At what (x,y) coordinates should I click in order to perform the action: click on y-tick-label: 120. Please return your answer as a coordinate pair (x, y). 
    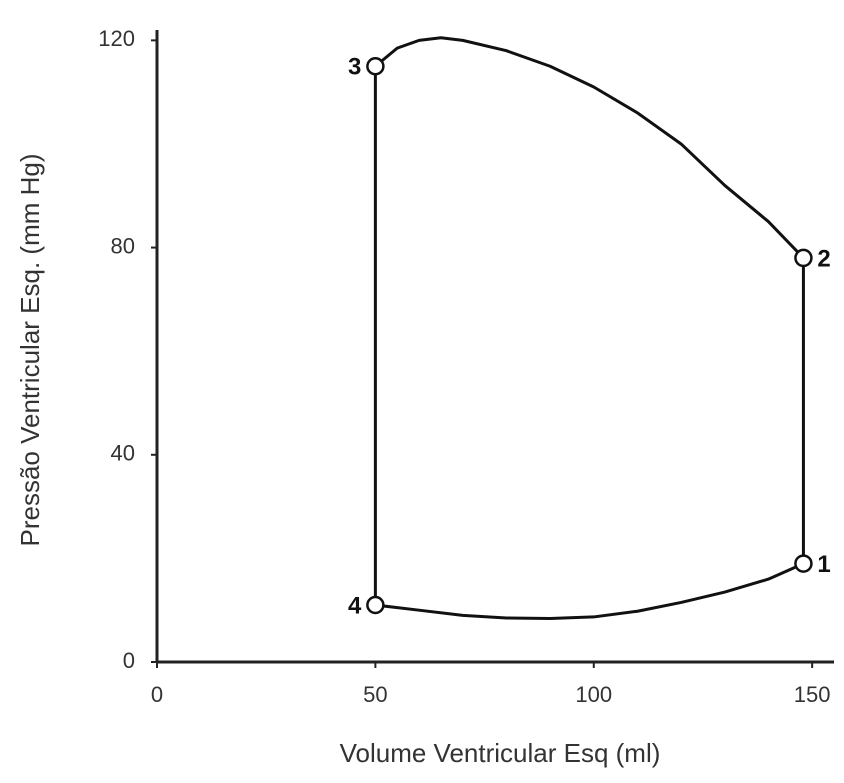
    Looking at the image, I should click on (116, 38).